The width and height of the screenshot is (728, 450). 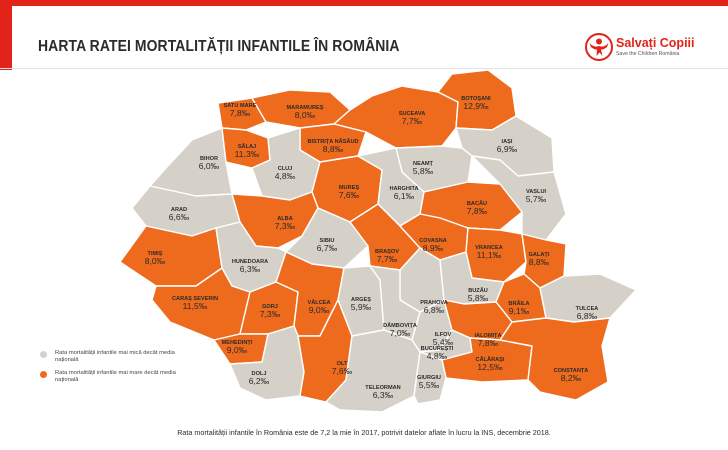 What do you see at coordinates (476, 99) in the screenshot?
I see `county-name-botosani: BOTOȘANI` at bounding box center [476, 99].